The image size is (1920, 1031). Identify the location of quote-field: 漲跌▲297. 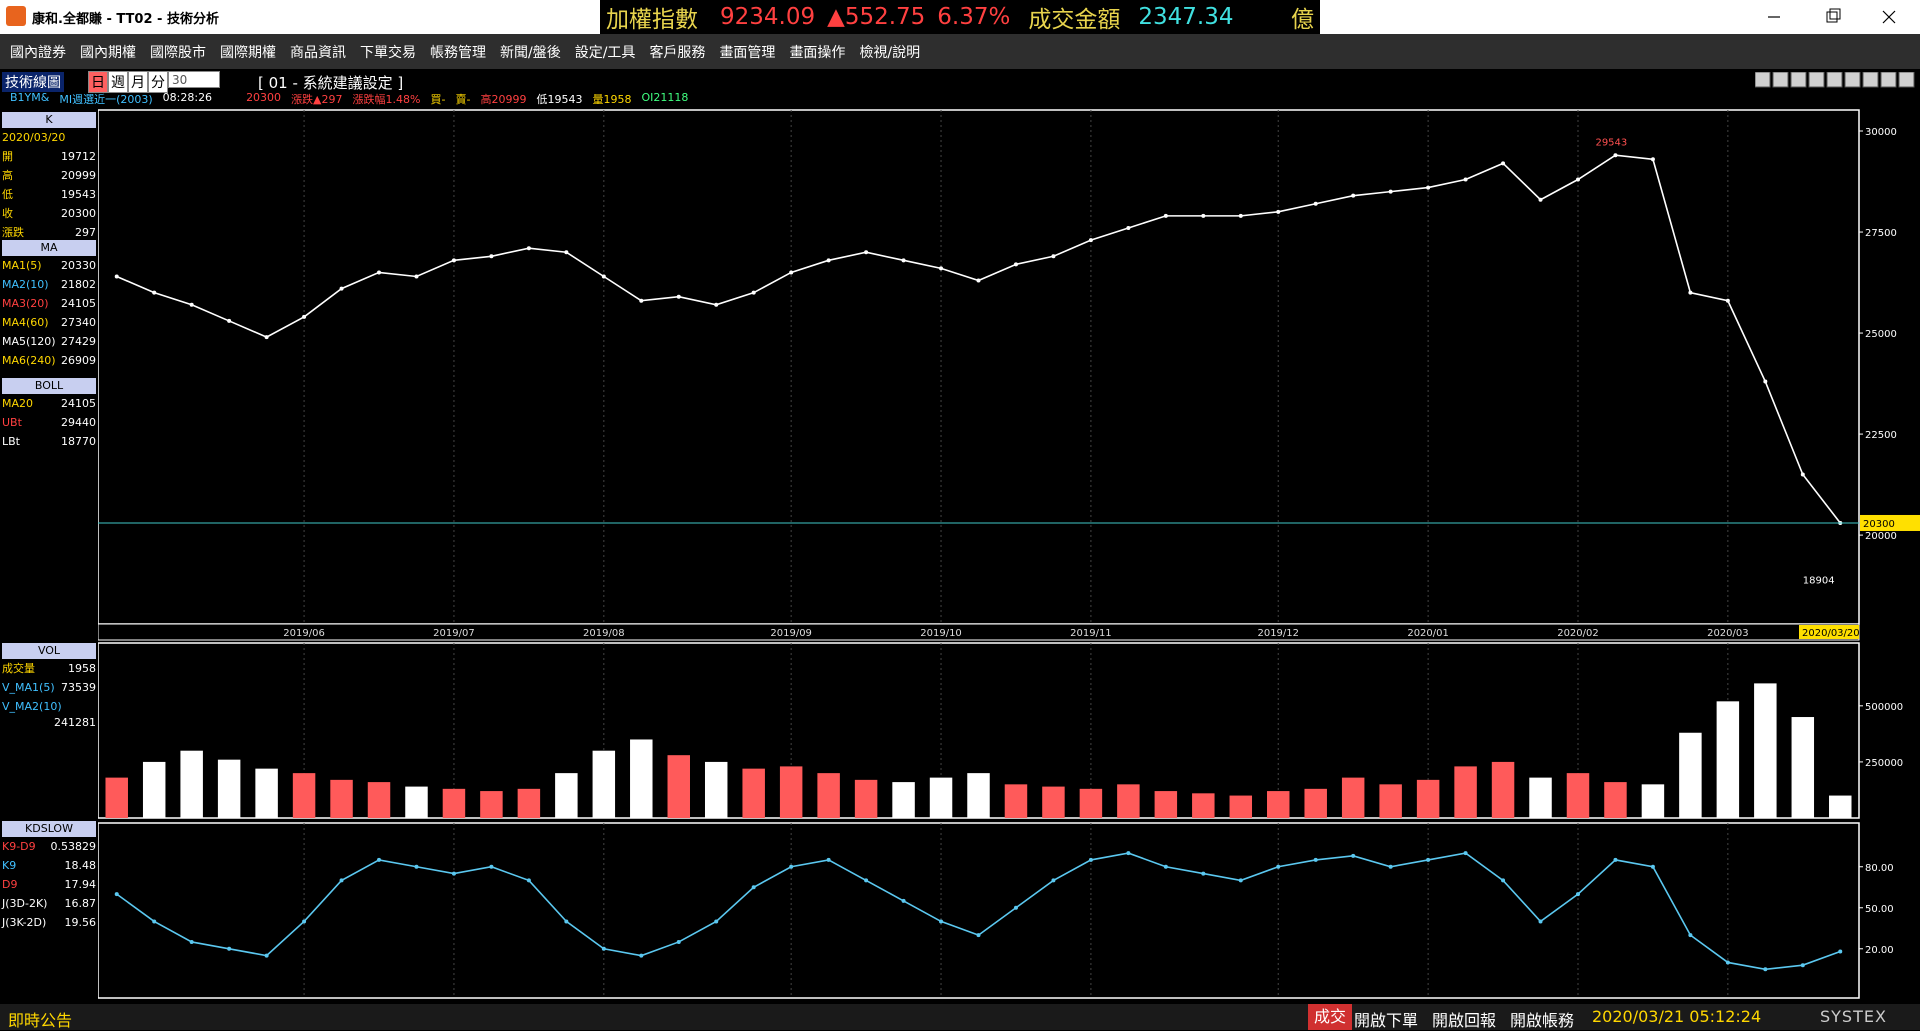
(317, 99).